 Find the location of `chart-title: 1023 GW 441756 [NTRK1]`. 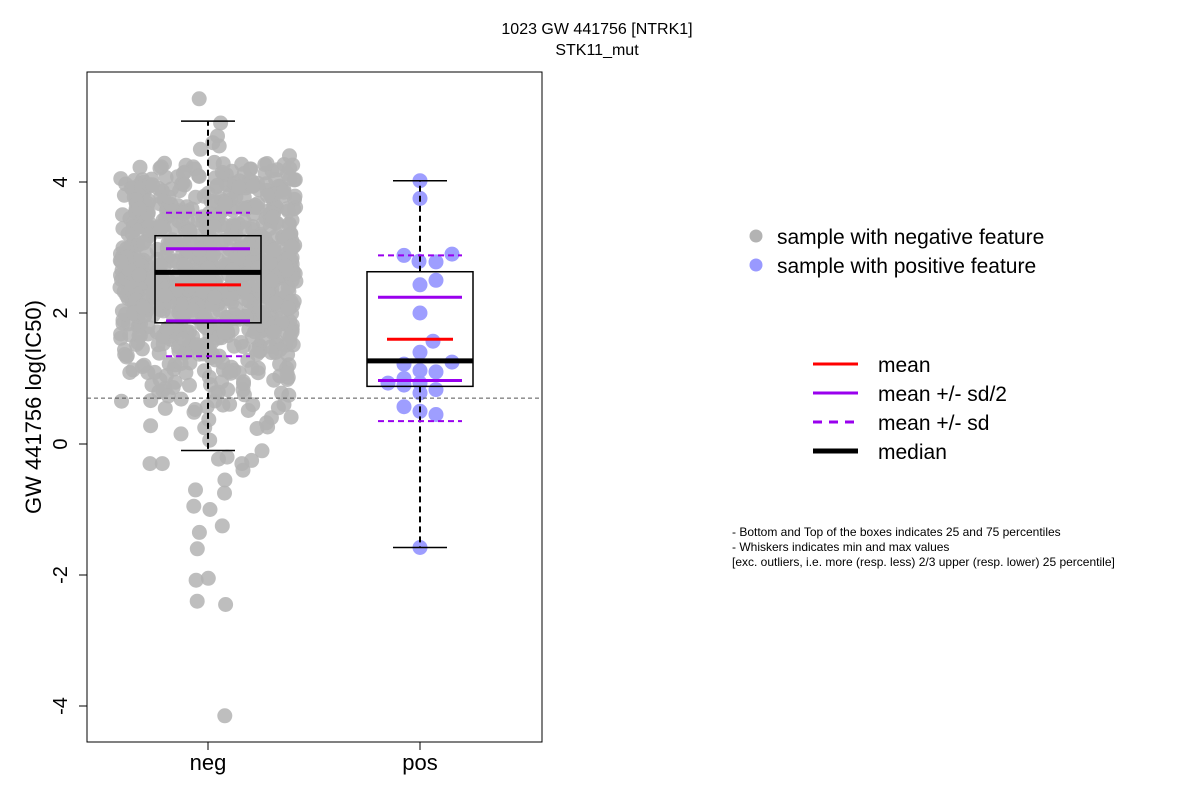

chart-title: 1023 GW 441756 [NTRK1] is located at coordinates (596, 29).